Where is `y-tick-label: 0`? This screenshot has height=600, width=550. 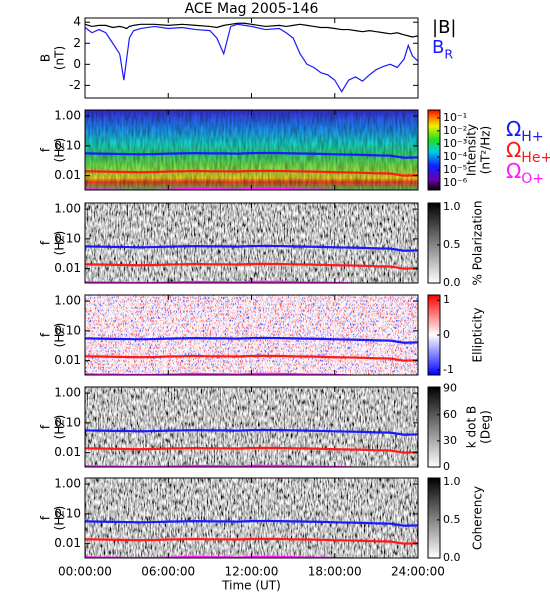
y-tick-label: 0 is located at coordinates (77, 64).